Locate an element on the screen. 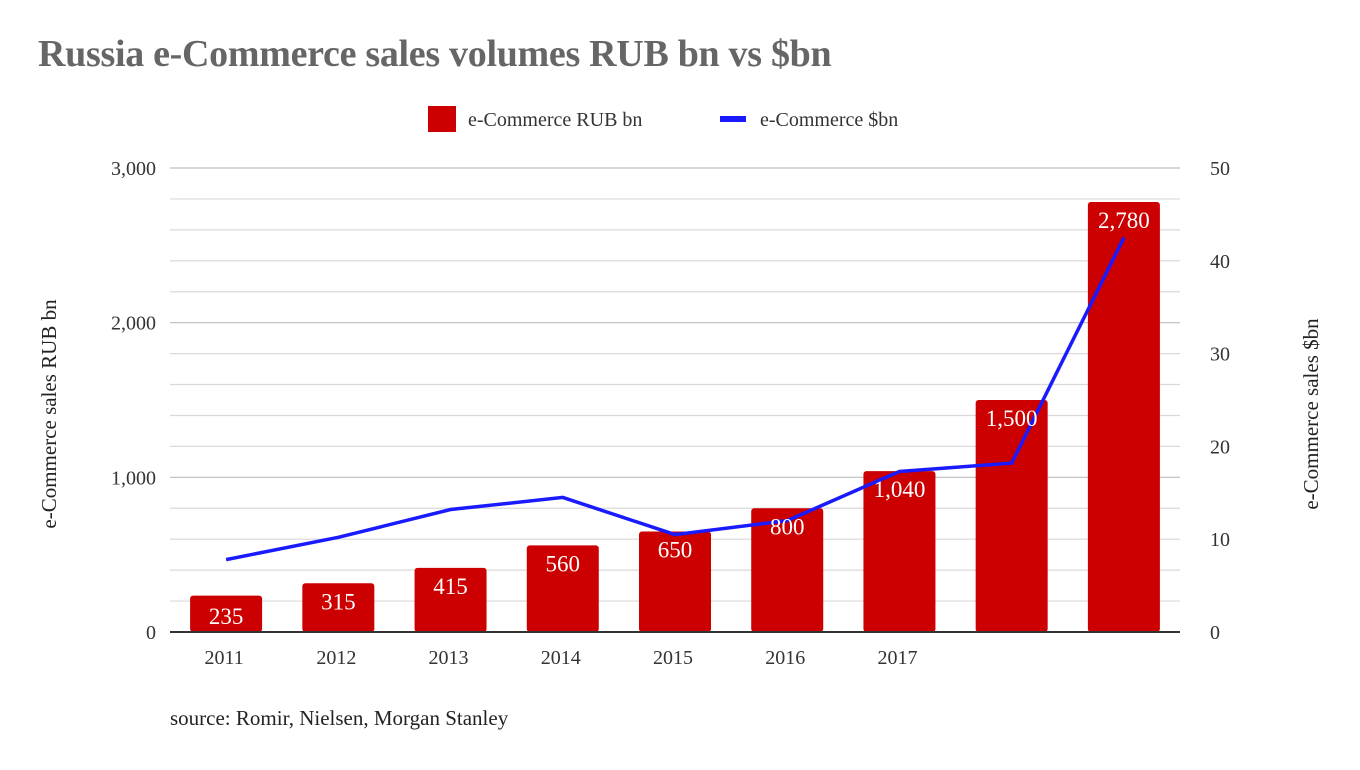  x-tick-label: 2011 is located at coordinates (223, 658).